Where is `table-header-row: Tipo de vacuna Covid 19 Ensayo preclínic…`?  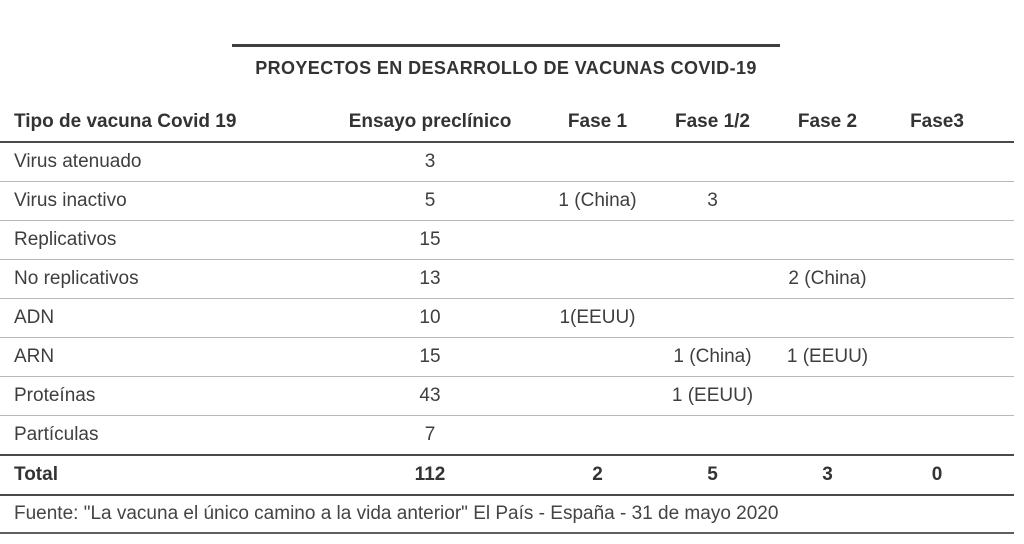
table-header-row: Tipo de vacuna Covid 19 Ensayo preclínic… is located at coordinates (507, 118).